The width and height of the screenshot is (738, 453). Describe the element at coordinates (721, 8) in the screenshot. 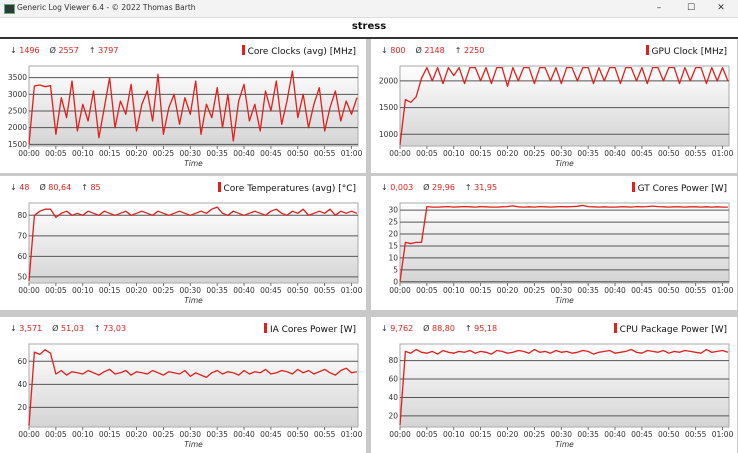

I see `close-button: ✕` at that location.